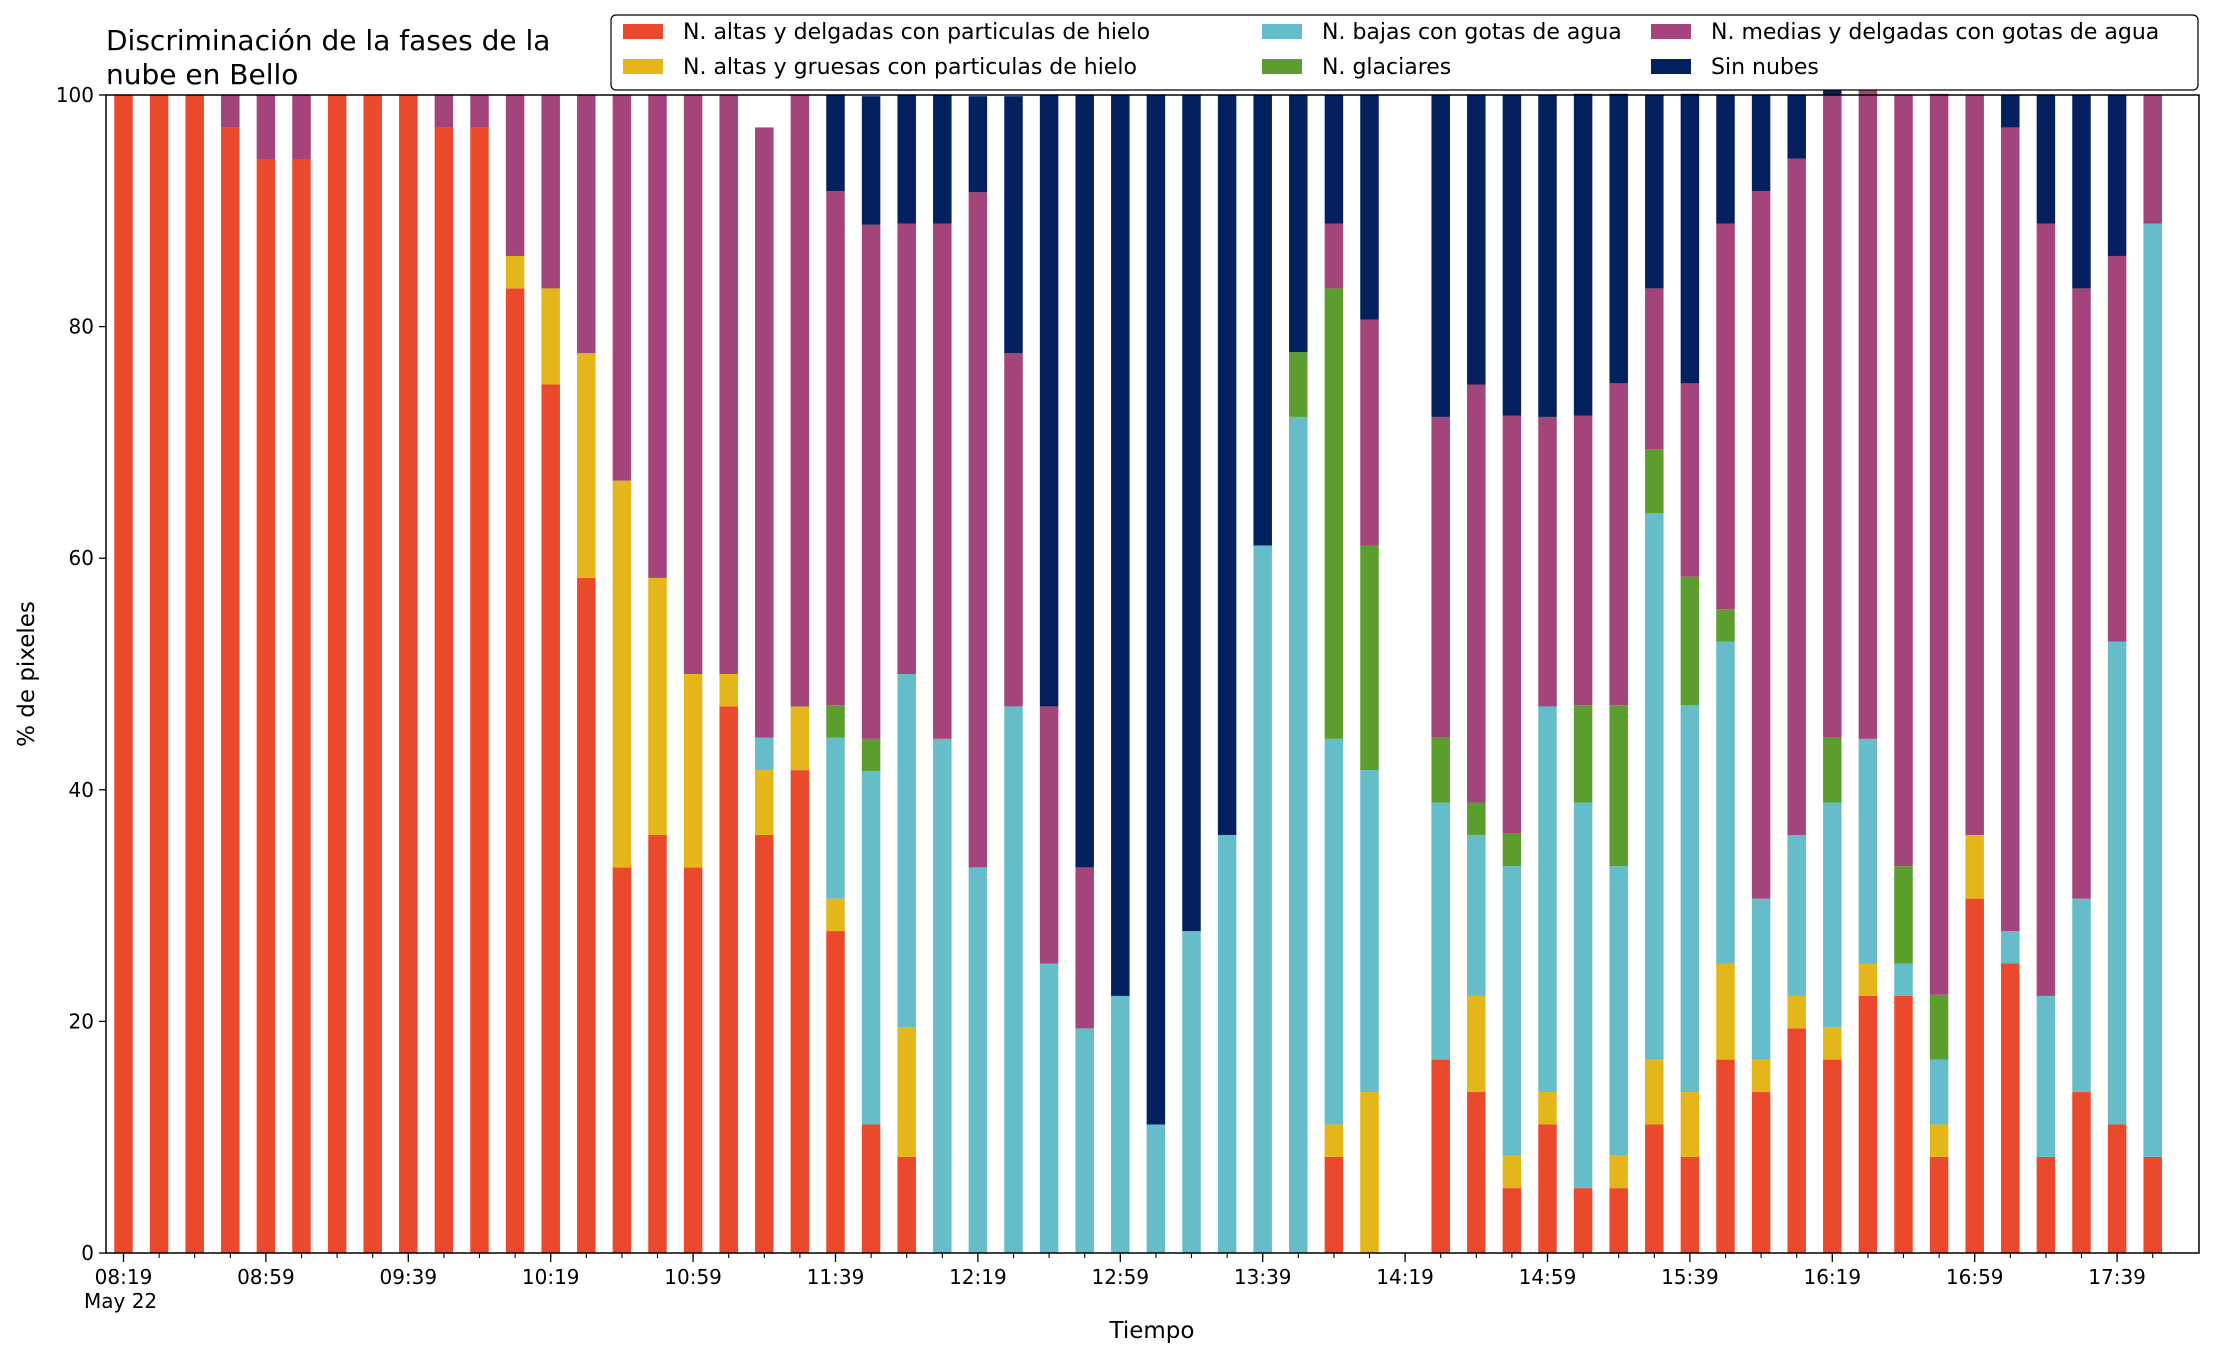 The image size is (2216, 1355). I want to click on y-tick-label: 100, so click(75, 95).